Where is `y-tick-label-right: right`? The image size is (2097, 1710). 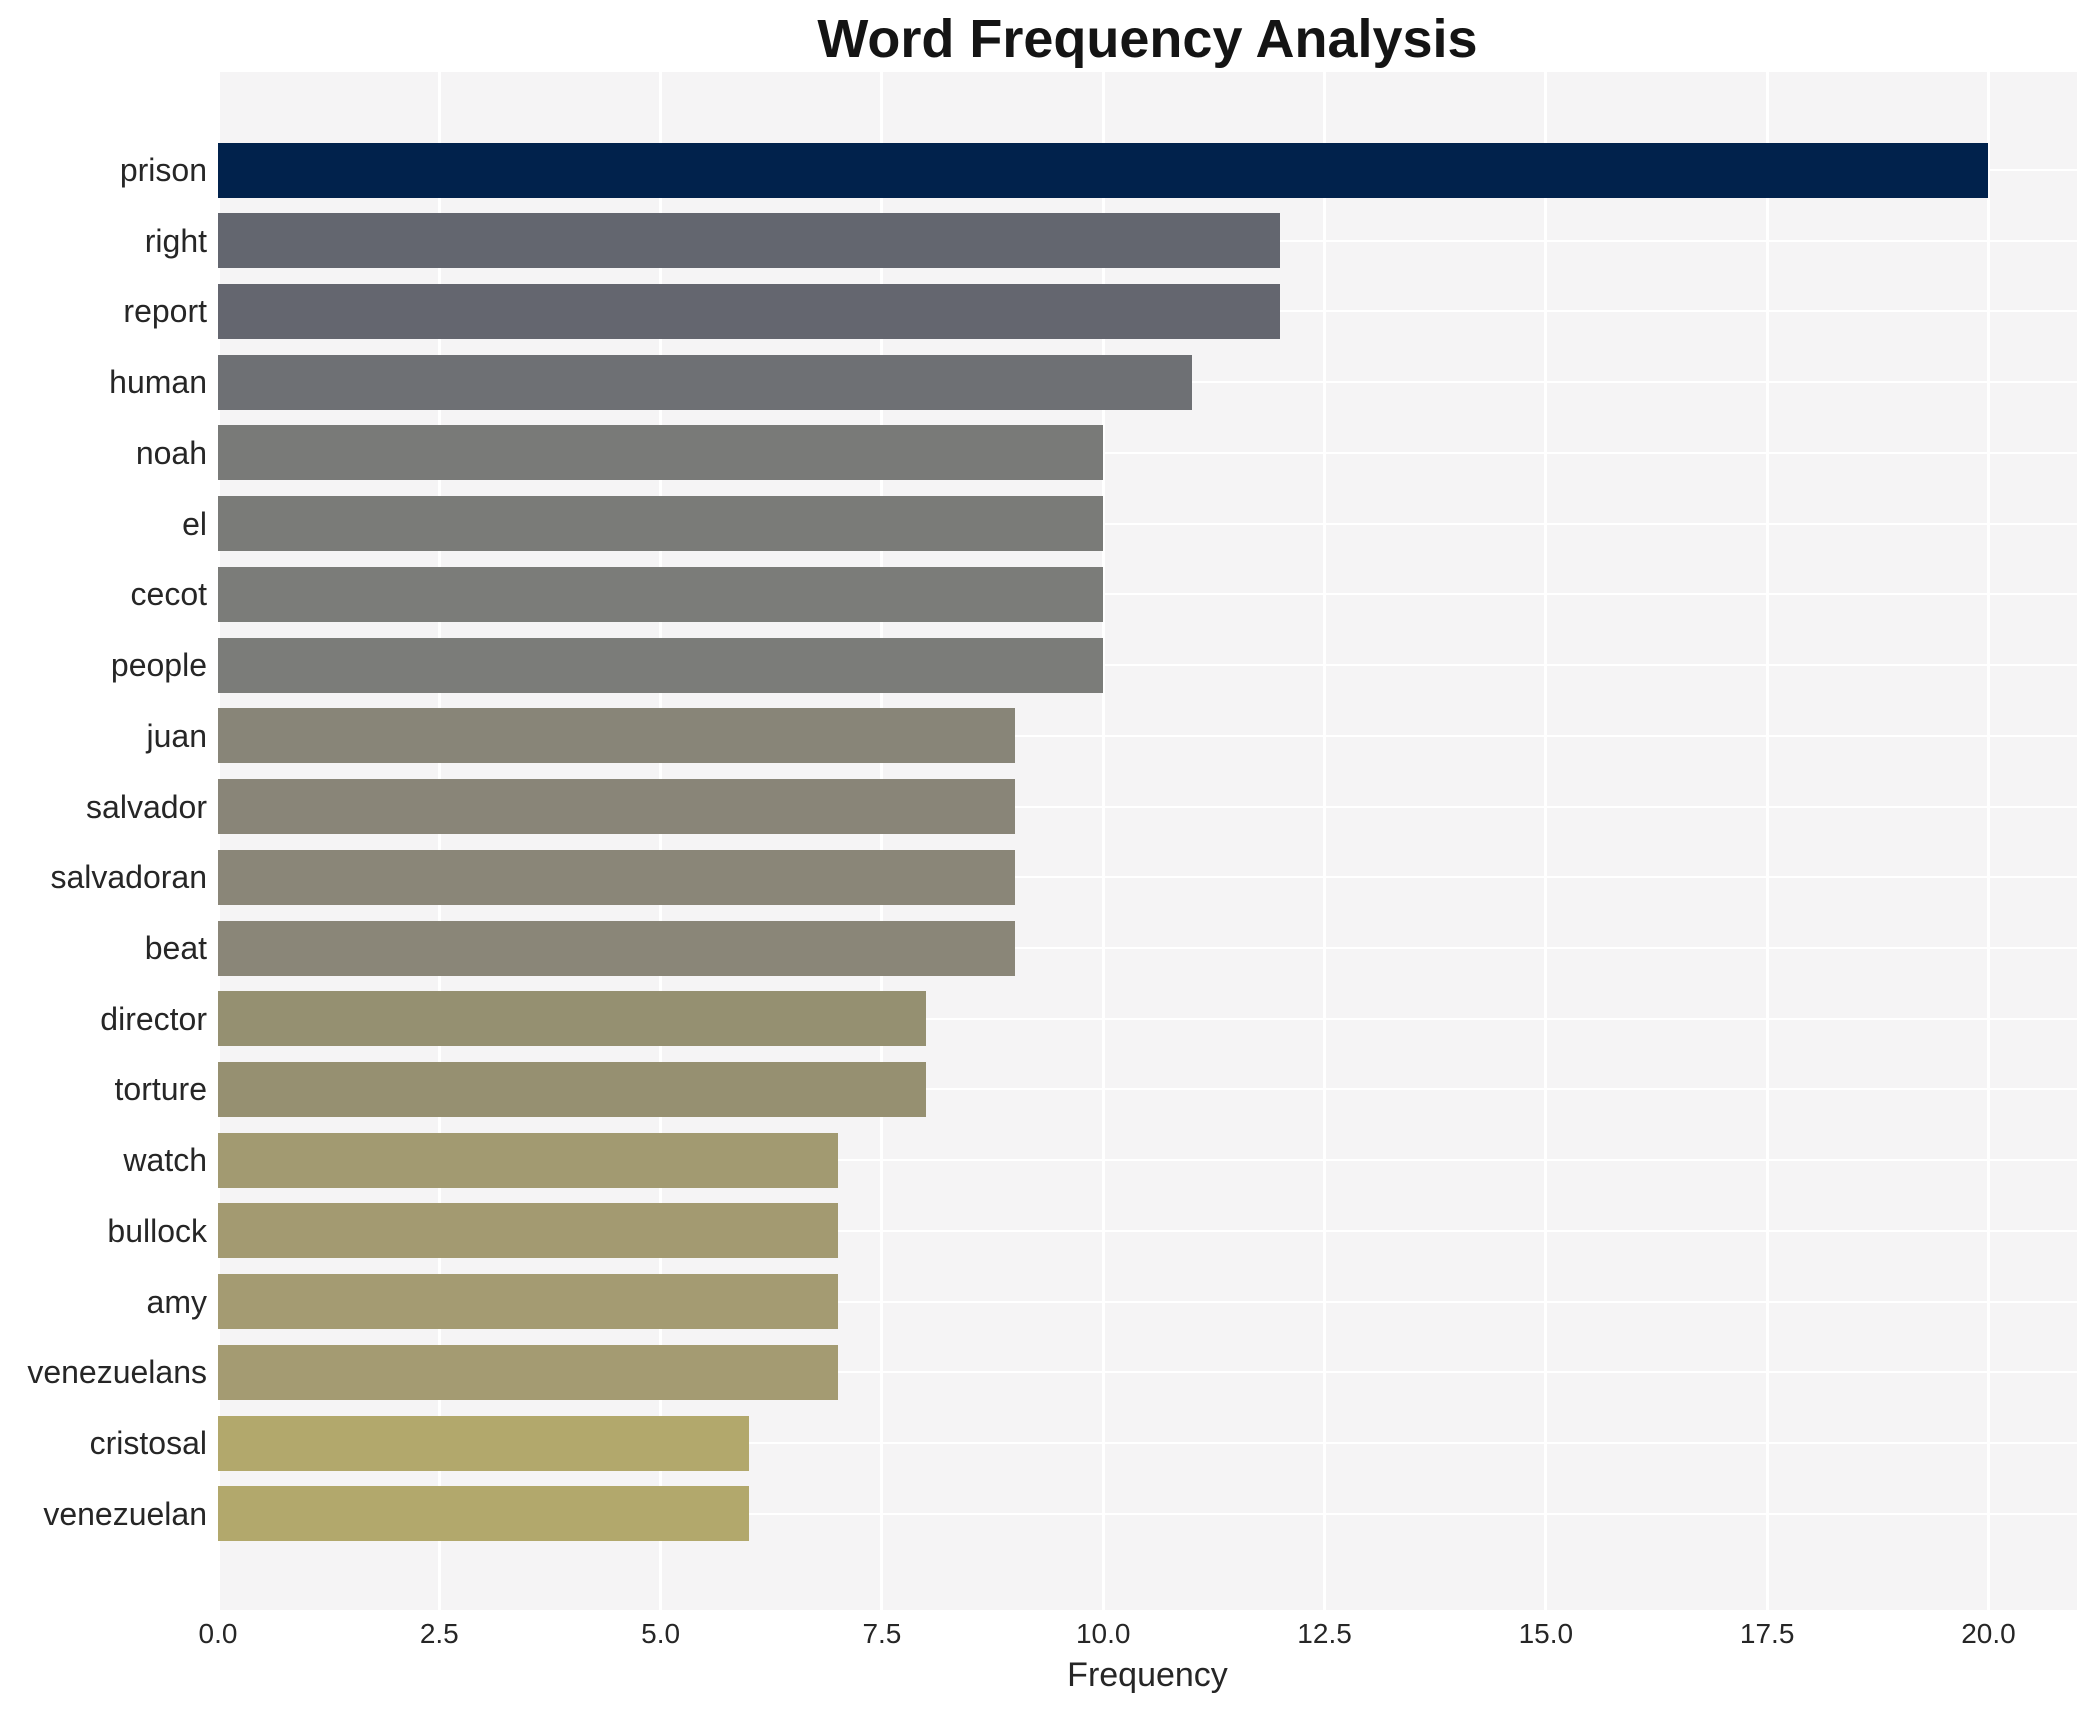 y-tick-label-right: right is located at coordinates (175, 240).